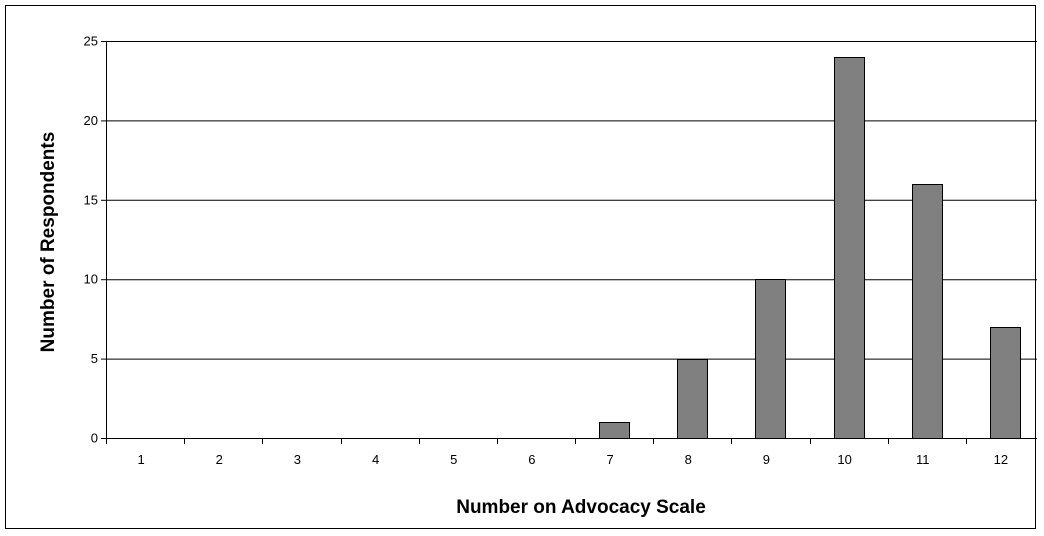 This screenshot has width=1044, height=536. What do you see at coordinates (140, 459) in the screenshot?
I see `x-tick-label: 1` at bounding box center [140, 459].